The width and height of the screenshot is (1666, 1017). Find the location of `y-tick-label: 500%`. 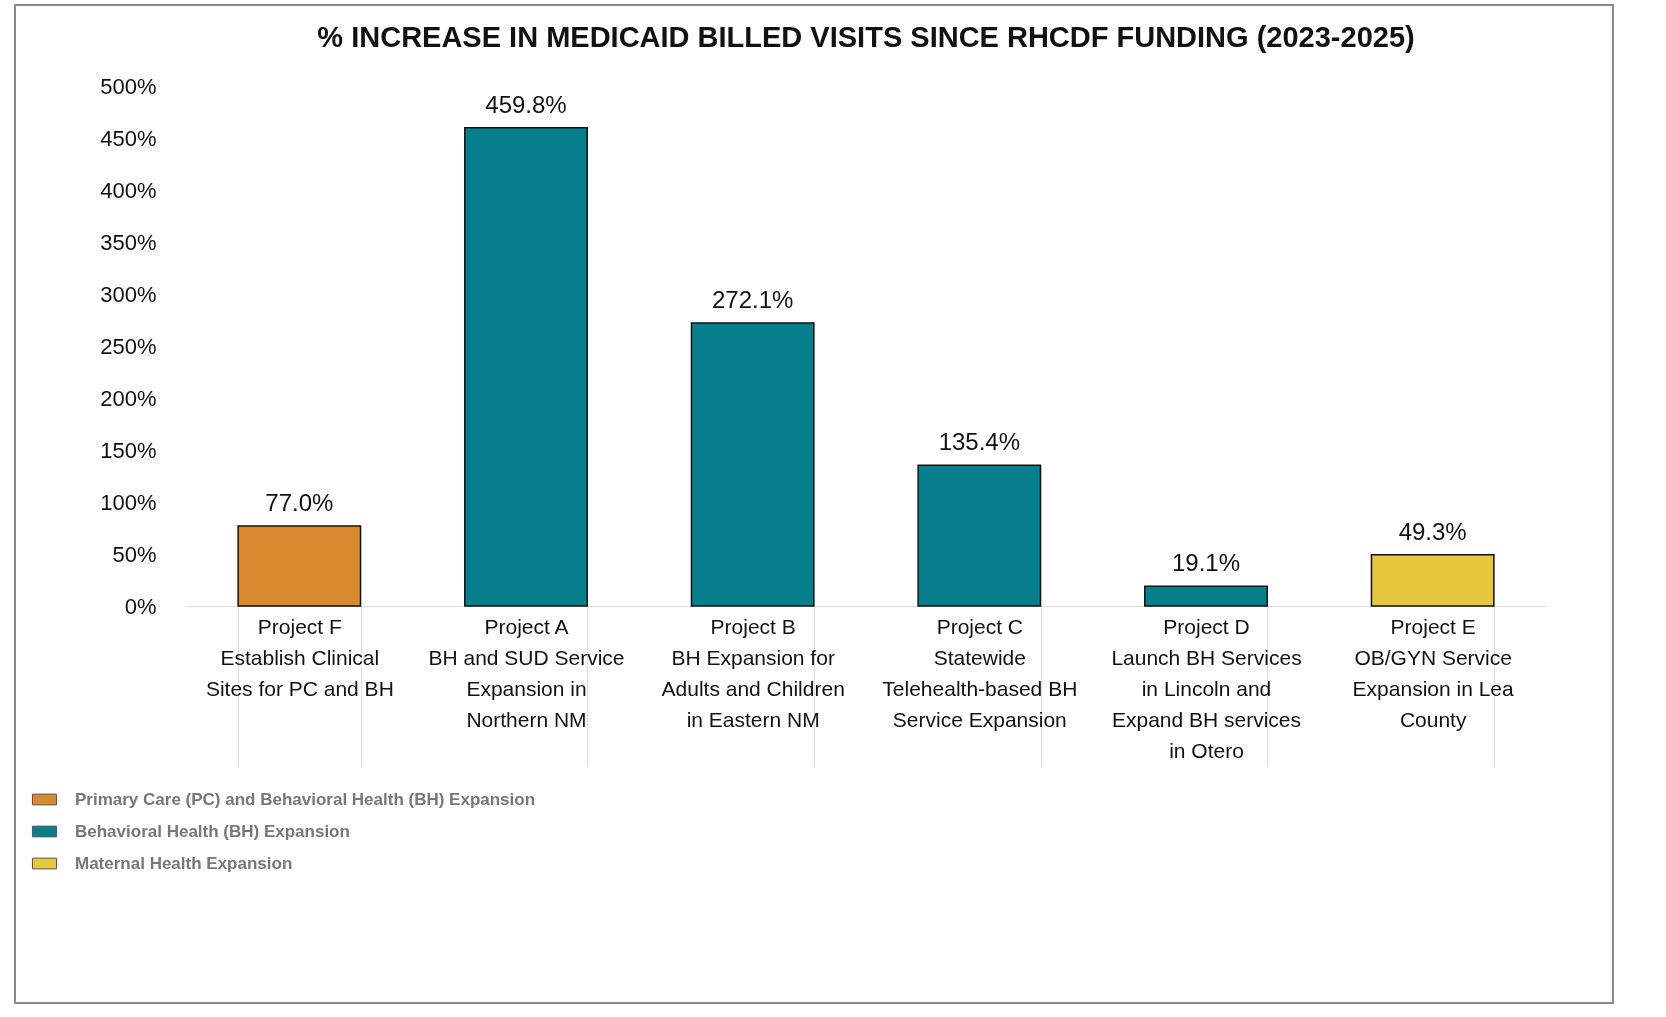

y-tick-label: 500% is located at coordinates (128, 86).